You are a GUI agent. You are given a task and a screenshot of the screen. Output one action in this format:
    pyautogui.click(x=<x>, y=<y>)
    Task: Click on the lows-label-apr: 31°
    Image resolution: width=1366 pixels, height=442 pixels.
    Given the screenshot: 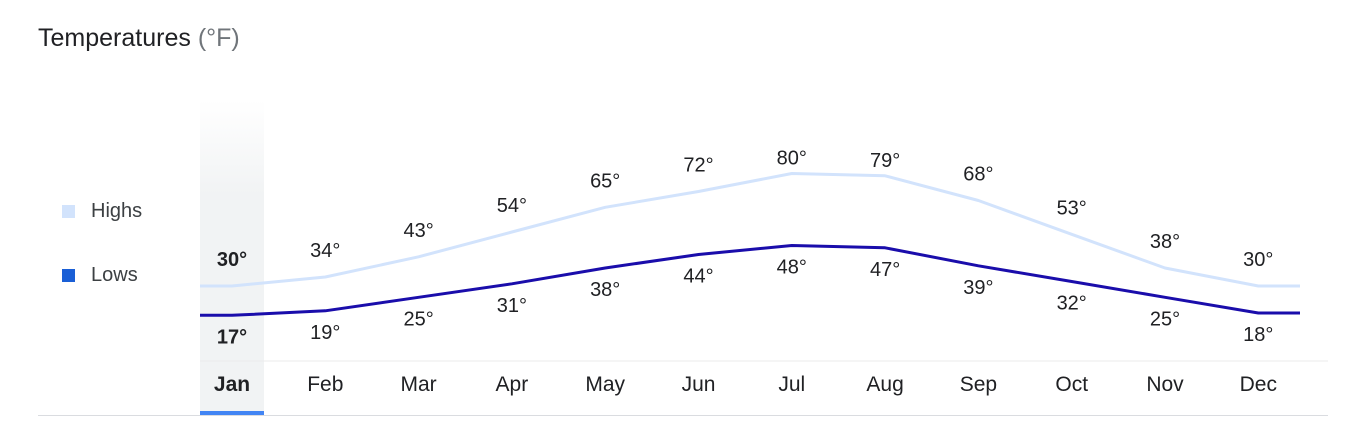 What is the action you would take?
    pyautogui.click(x=512, y=306)
    